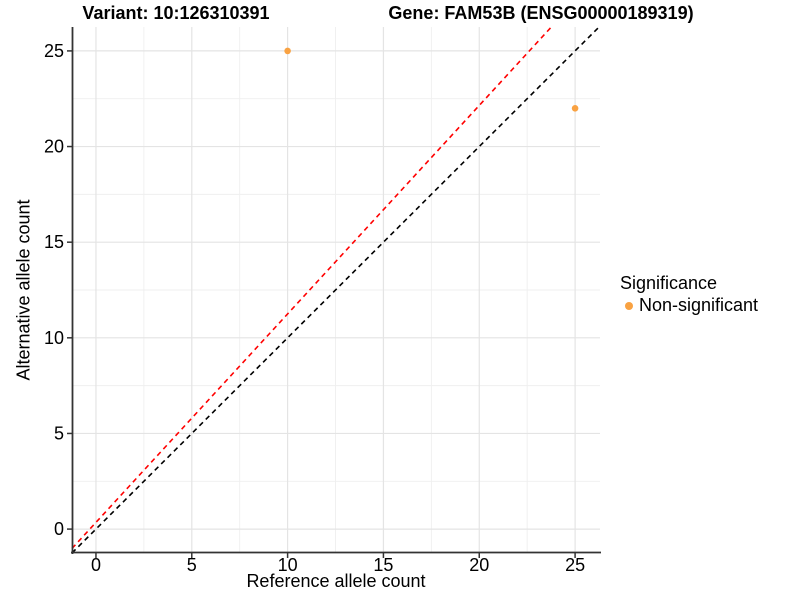  What do you see at coordinates (689, 294) in the screenshot?
I see `legend: Significance Non-significant` at bounding box center [689, 294].